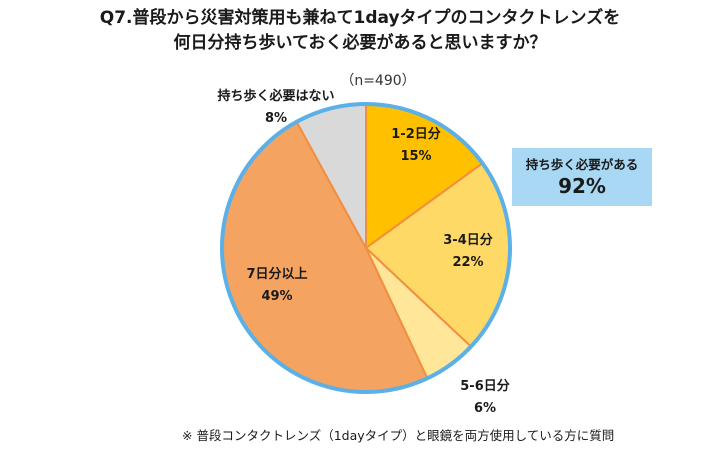 This screenshot has height=451, width=720. What do you see at coordinates (485, 398) in the screenshot?
I see `slice-label-5-6-days: 5-6日分 6%` at bounding box center [485, 398].